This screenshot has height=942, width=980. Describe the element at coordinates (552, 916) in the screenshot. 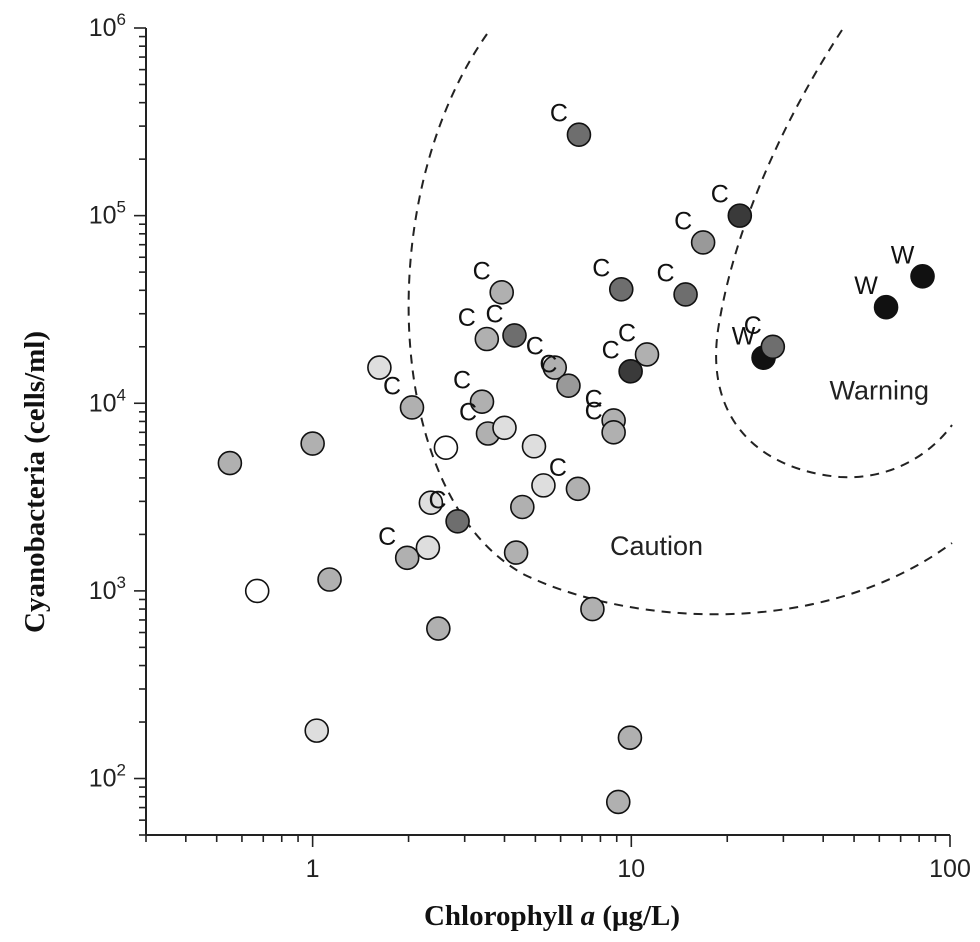

I see `x-axis-title: Chlorophyll a (μg/L)` at that location.